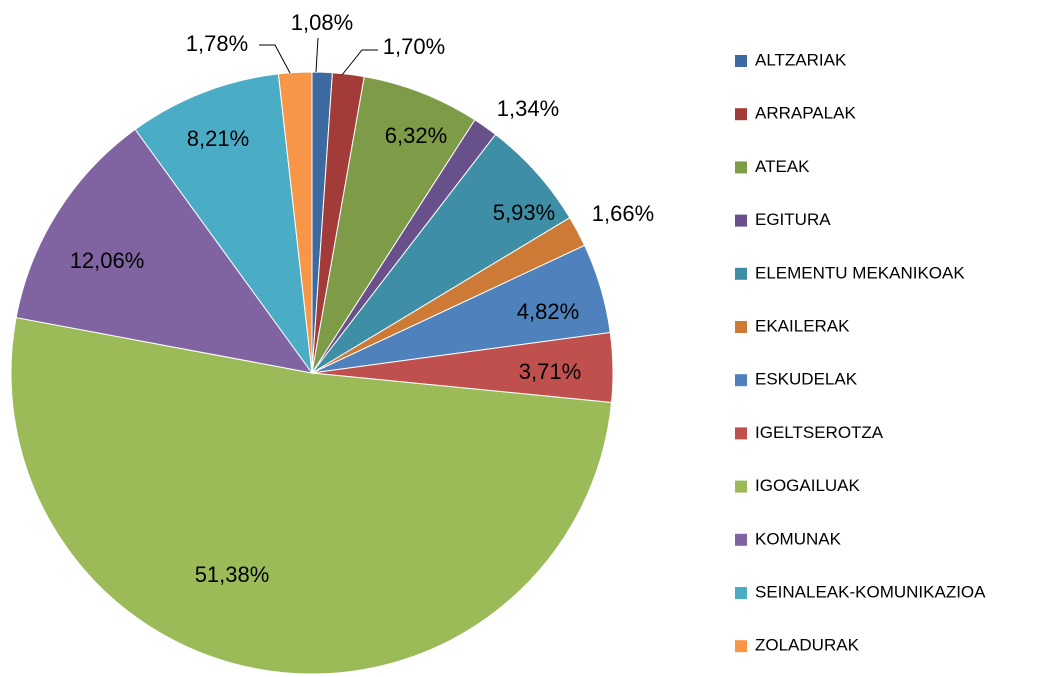  I want to click on legend-label: EKAILERAK, so click(802, 325).